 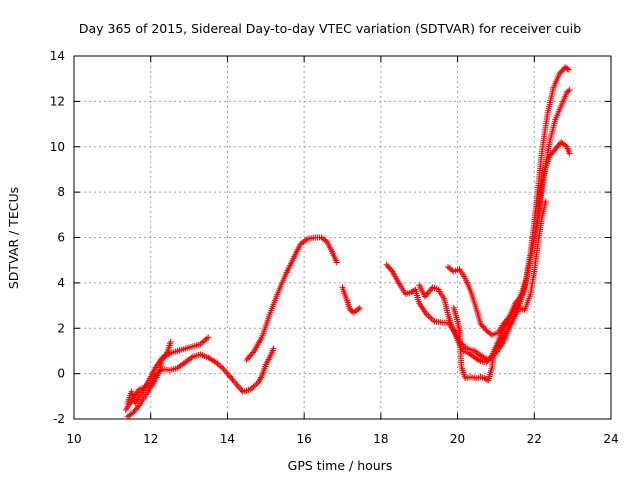 What do you see at coordinates (610, 439) in the screenshot?
I see `x-tick-label: 24` at bounding box center [610, 439].